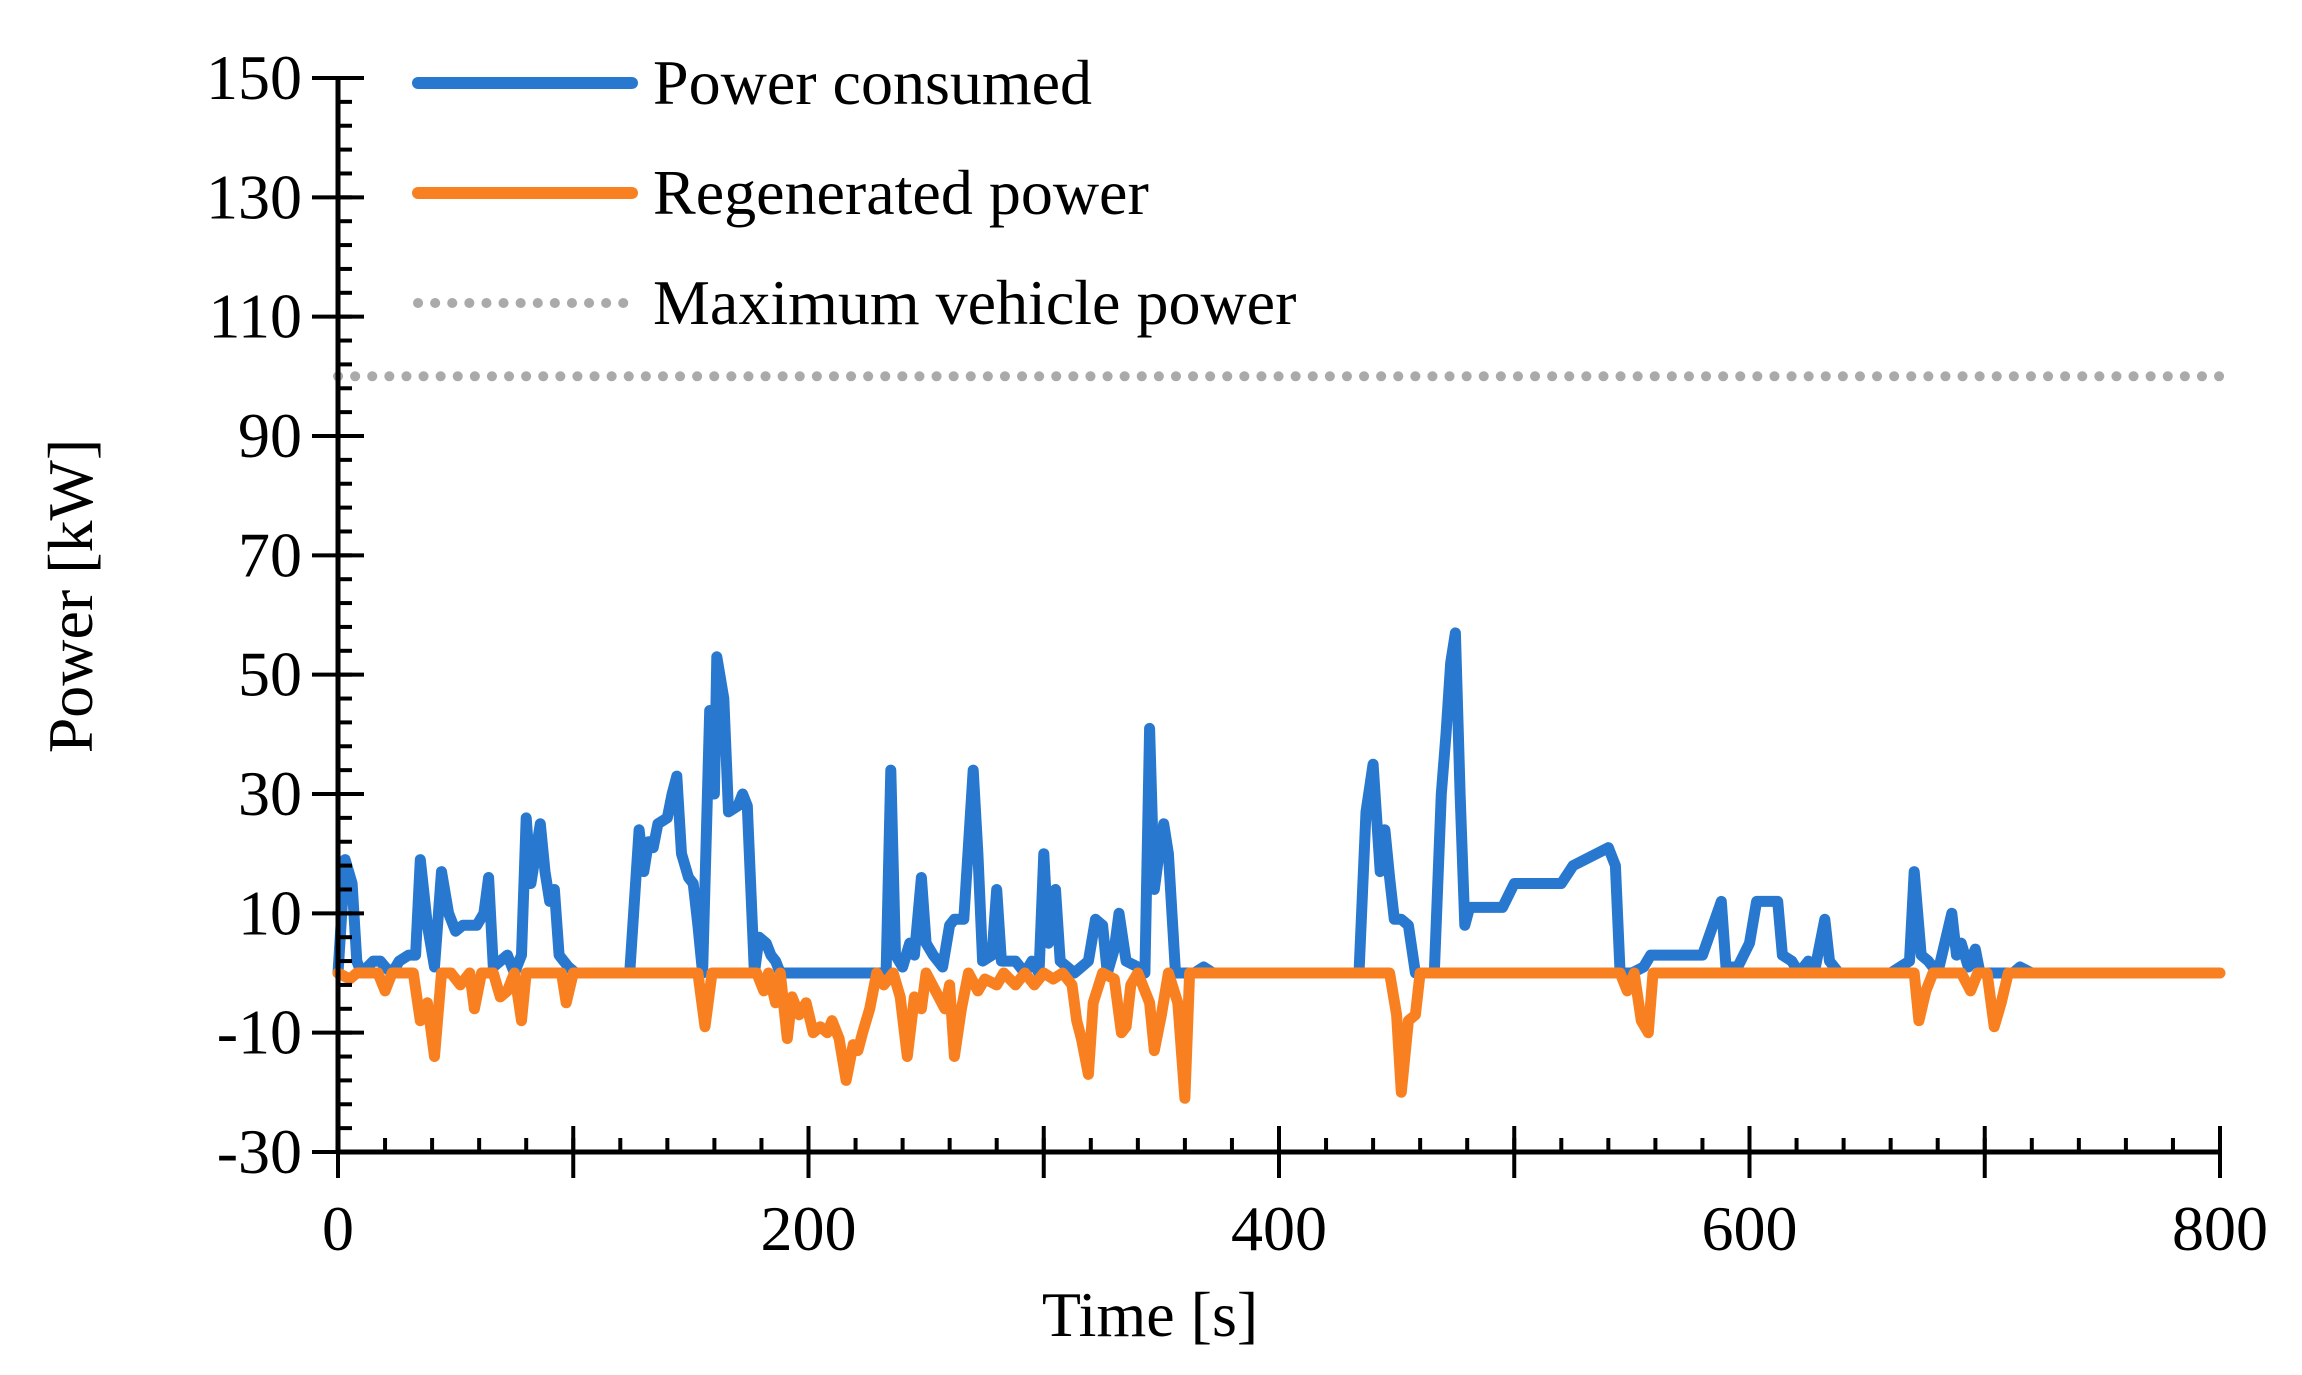  I want to click on y-axis-title: Power [kW], so click(70, 596).